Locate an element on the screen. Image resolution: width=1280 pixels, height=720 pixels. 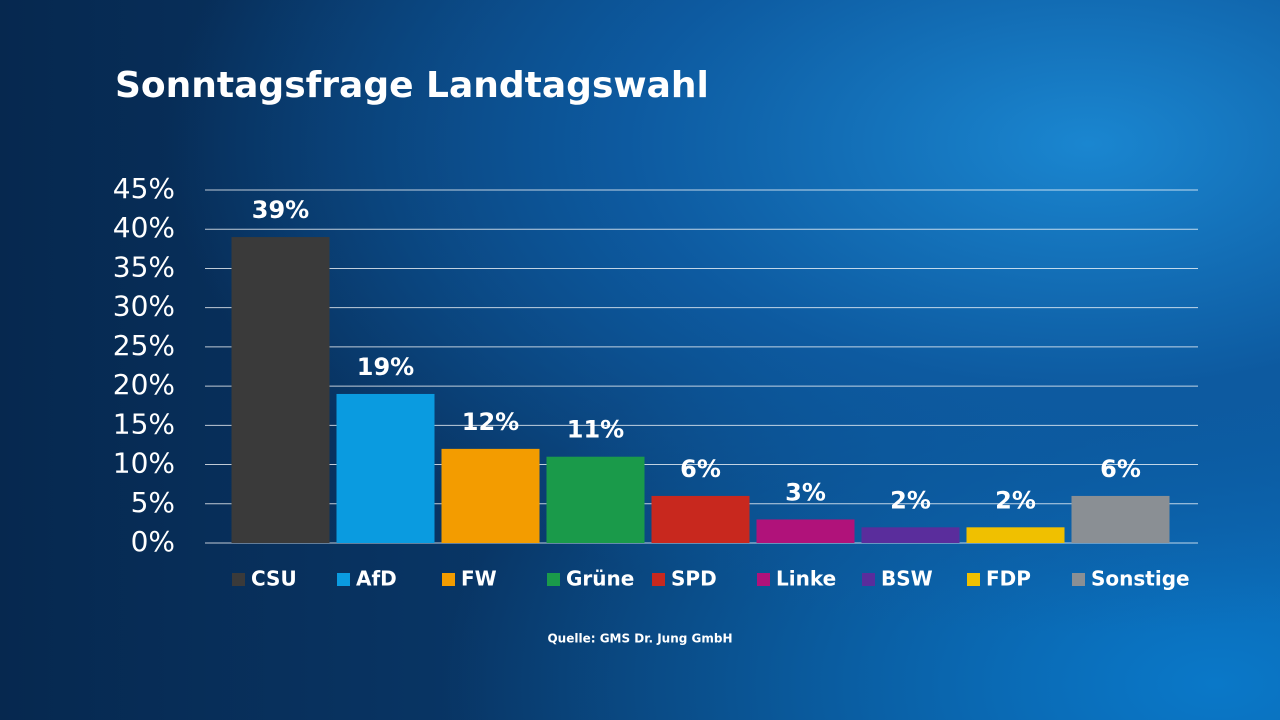
legend-label: FDP is located at coordinates (1008, 579).